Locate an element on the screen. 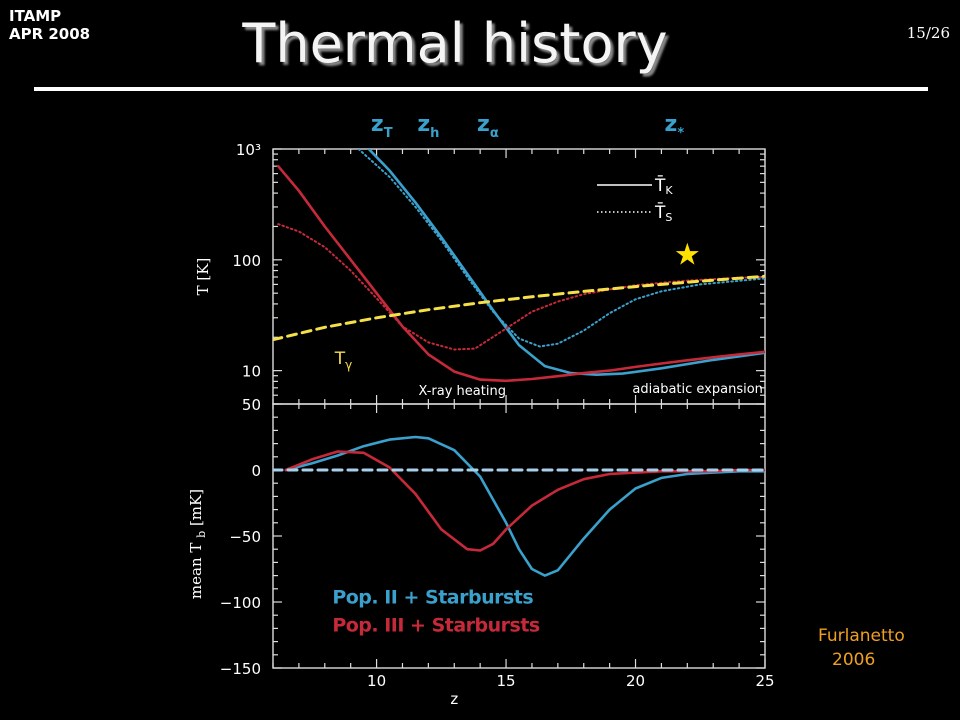  t-gamma-label-sub: γ is located at coordinates (348, 365).